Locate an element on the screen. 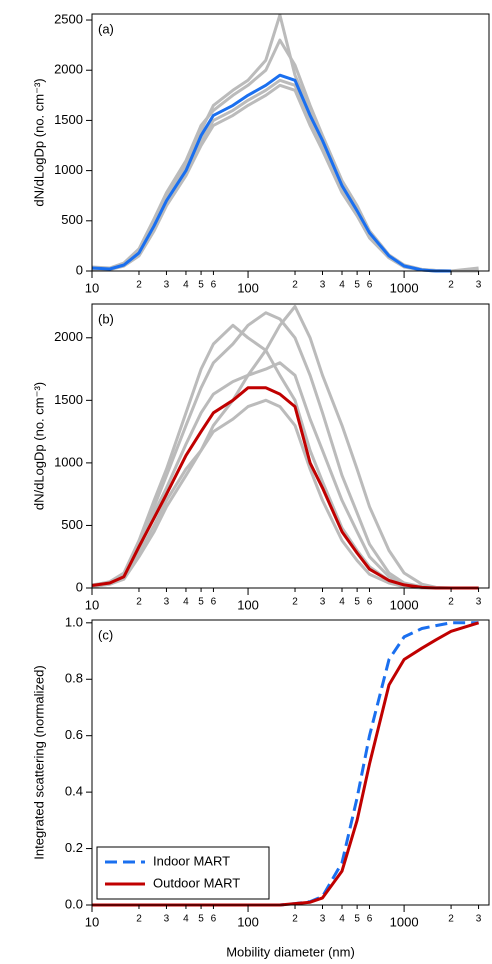 The width and height of the screenshot is (492, 964). y-tick-label: 2500 is located at coordinates (68, 18).